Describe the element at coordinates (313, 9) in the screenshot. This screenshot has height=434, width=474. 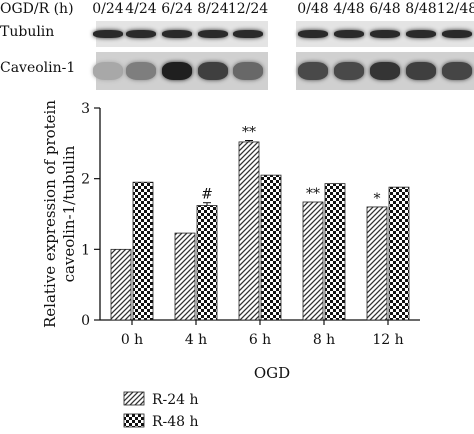
I see `lane-label: 0/48` at that location.